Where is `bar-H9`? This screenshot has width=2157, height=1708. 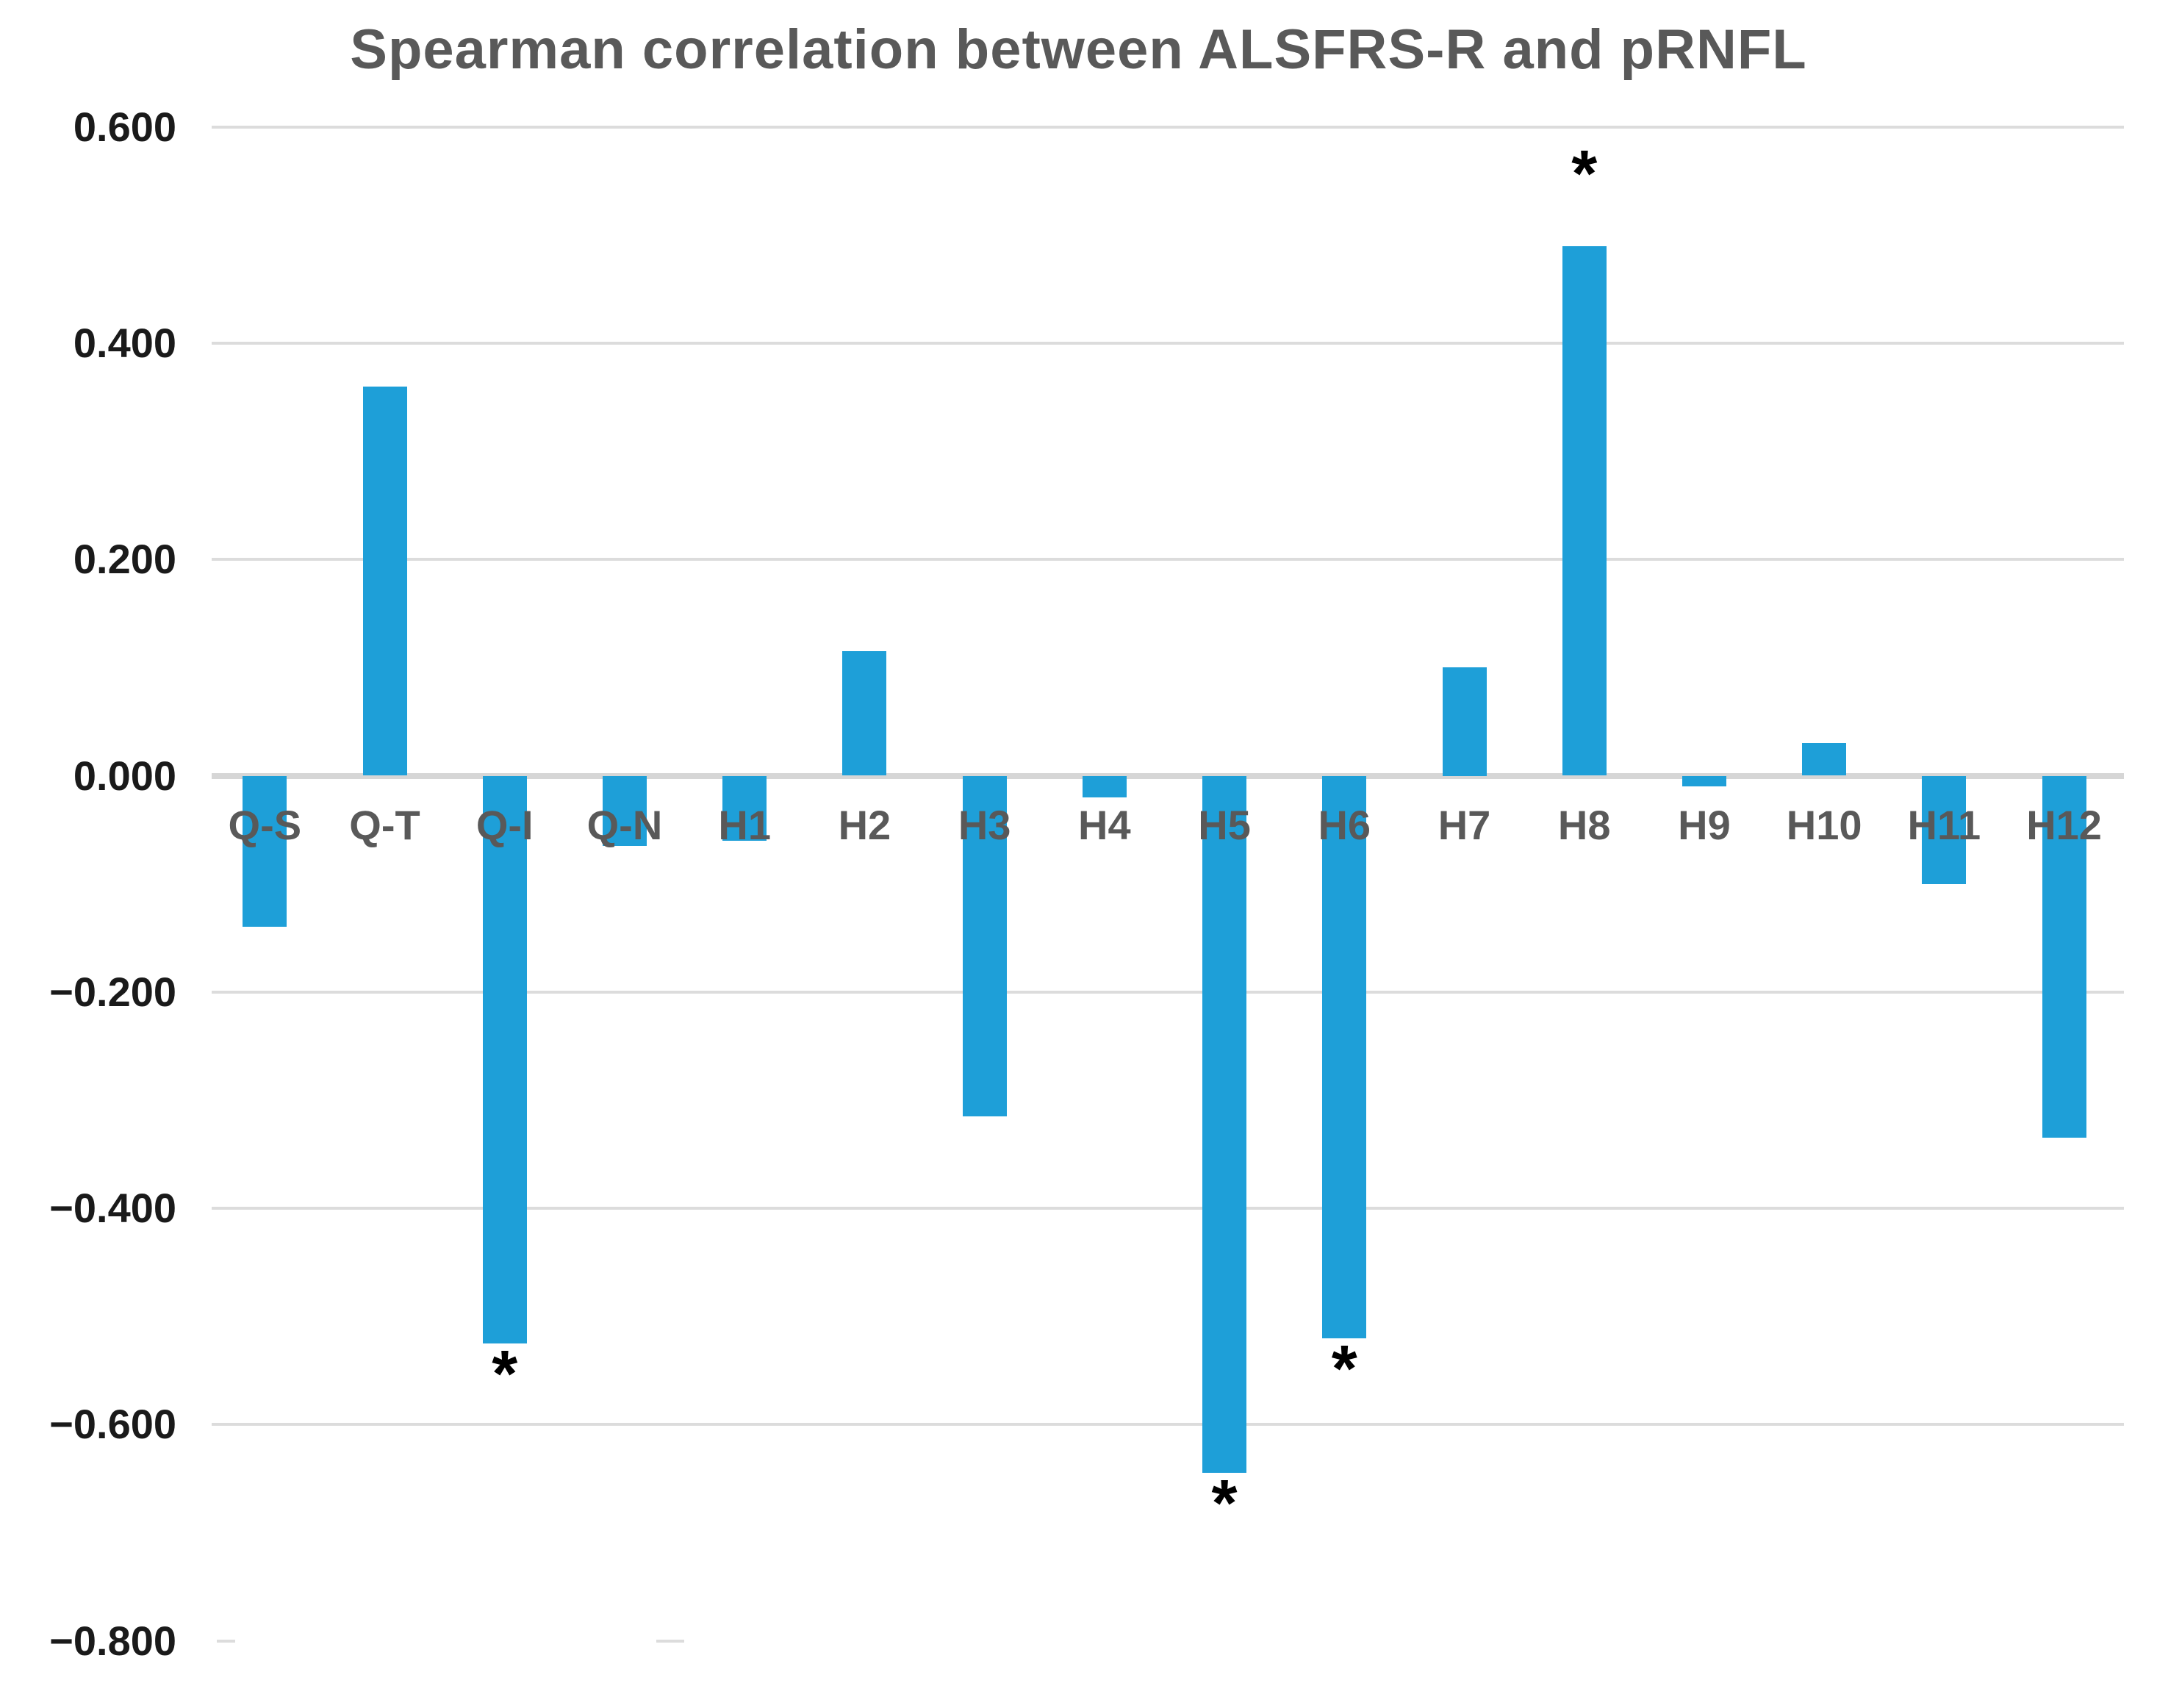
bar-H9 is located at coordinates (1704, 781).